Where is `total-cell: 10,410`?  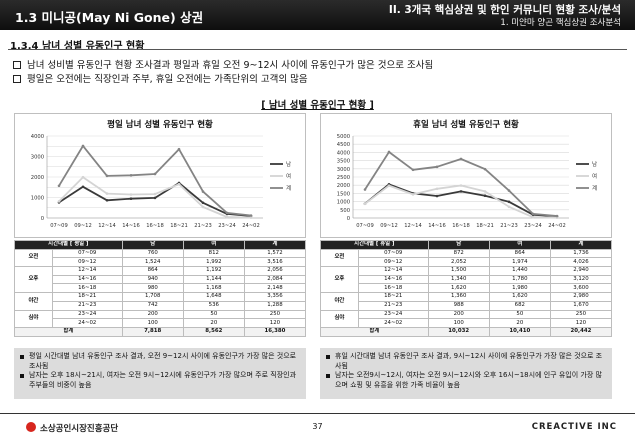
total-cell: 10,410 is located at coordinates (519, 331).